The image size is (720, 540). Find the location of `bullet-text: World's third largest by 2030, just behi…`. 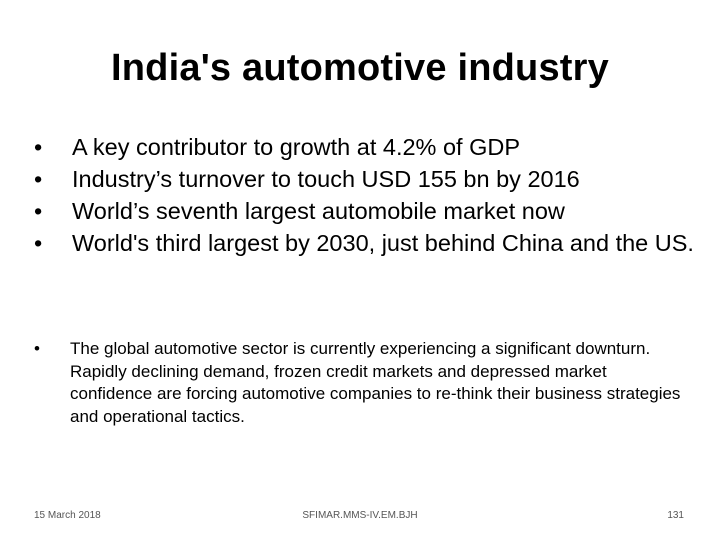

bullet-text: World's third largest by 2030, just behi… is located at coordinates (383, 243).